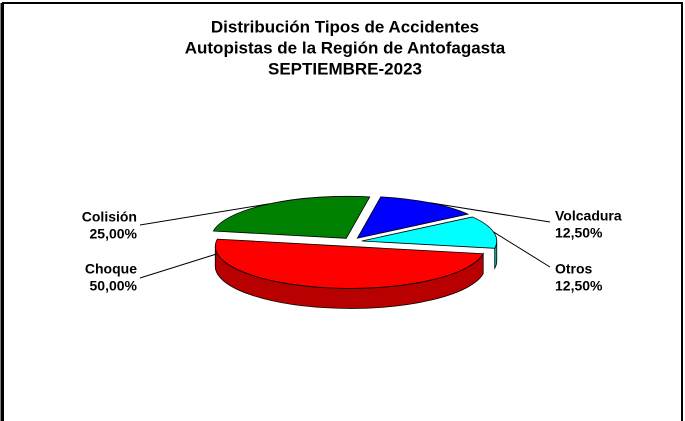 Image resolution: width=685 pixels, height=421 pixels. What do you see at coordinates (109, 217) in the screenshot?
I see `slice-label: Colisión` at bounding box center [109, 217].